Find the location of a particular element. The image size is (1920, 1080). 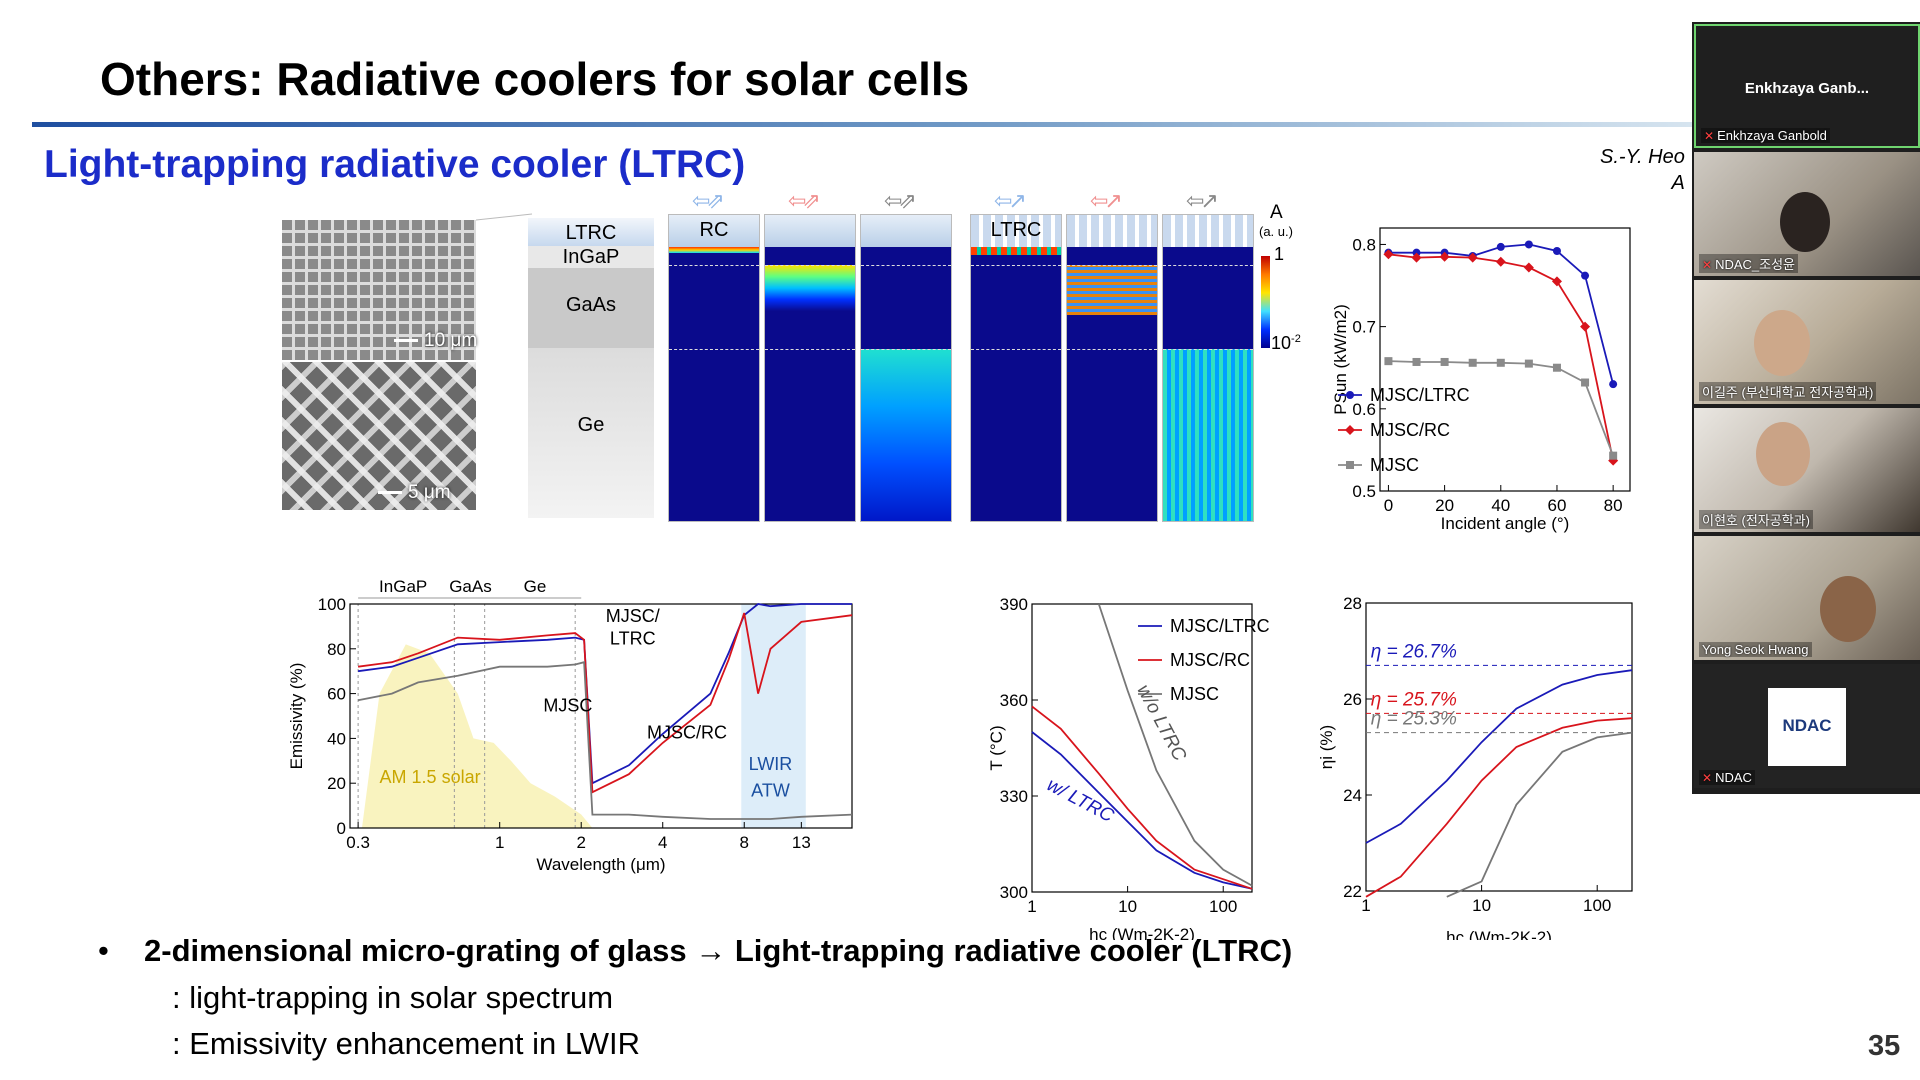

x-tick-label: 80 is located at coordinates (1613, 505).